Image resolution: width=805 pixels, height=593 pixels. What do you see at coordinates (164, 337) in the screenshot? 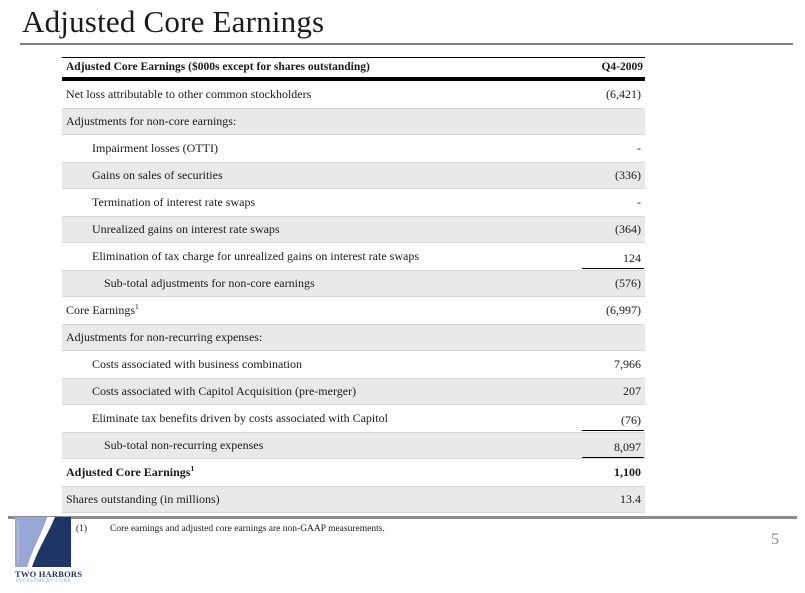
I see `row-label: Adjustments for non-recurring expenses:` at bounding box center [164, 337].